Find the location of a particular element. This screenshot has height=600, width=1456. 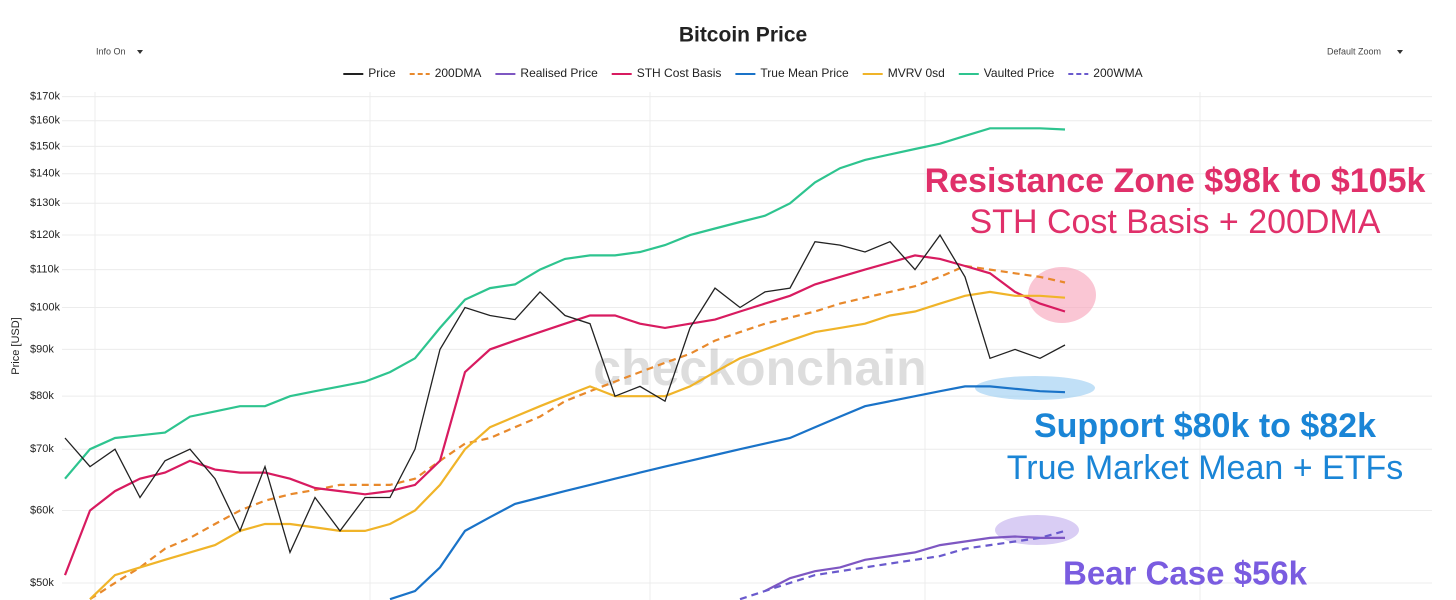

legend-item: 200WMA is located at coordinates (1105, 73).